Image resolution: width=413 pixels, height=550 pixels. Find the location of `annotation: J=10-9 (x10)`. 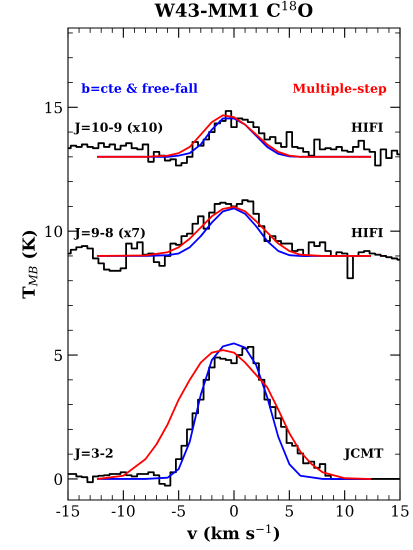

annotation: J=10-9 (x10) is located at coordinates (118, 128).